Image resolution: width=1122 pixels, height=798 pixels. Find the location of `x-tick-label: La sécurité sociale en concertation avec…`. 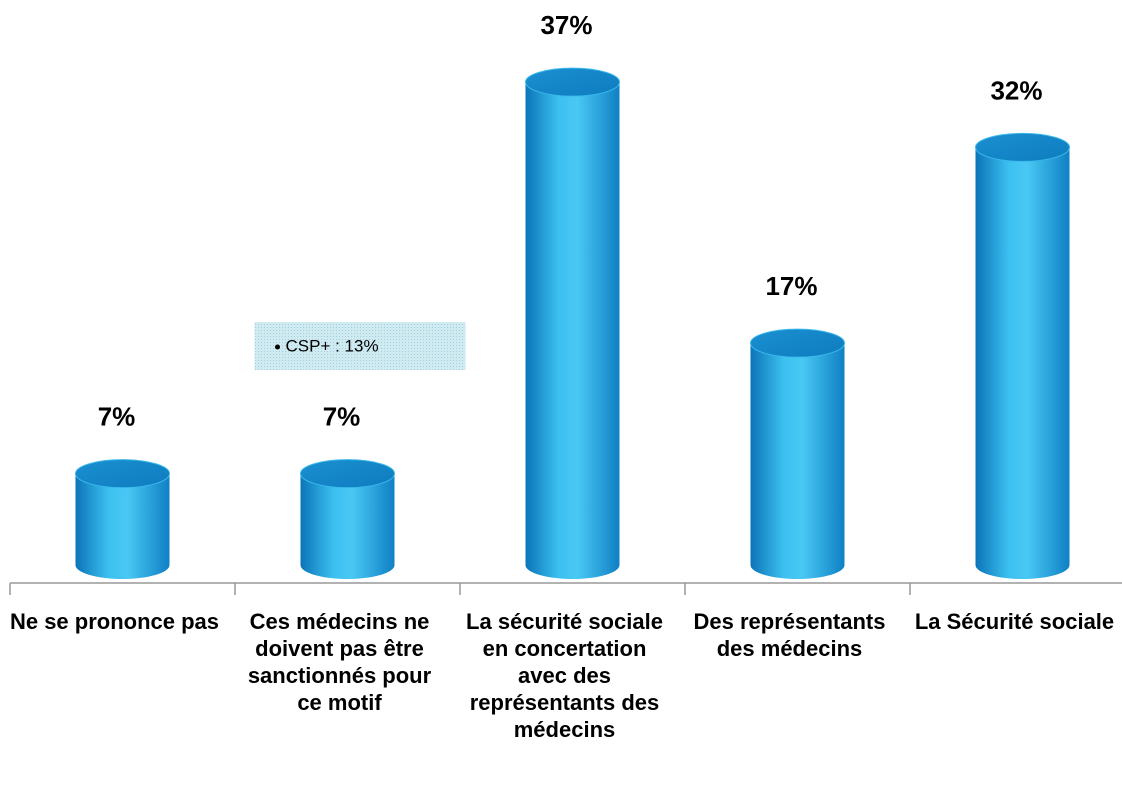

x-tick-label: La sécurité sociale en concertation avec… is located at coordinates (564, 675).